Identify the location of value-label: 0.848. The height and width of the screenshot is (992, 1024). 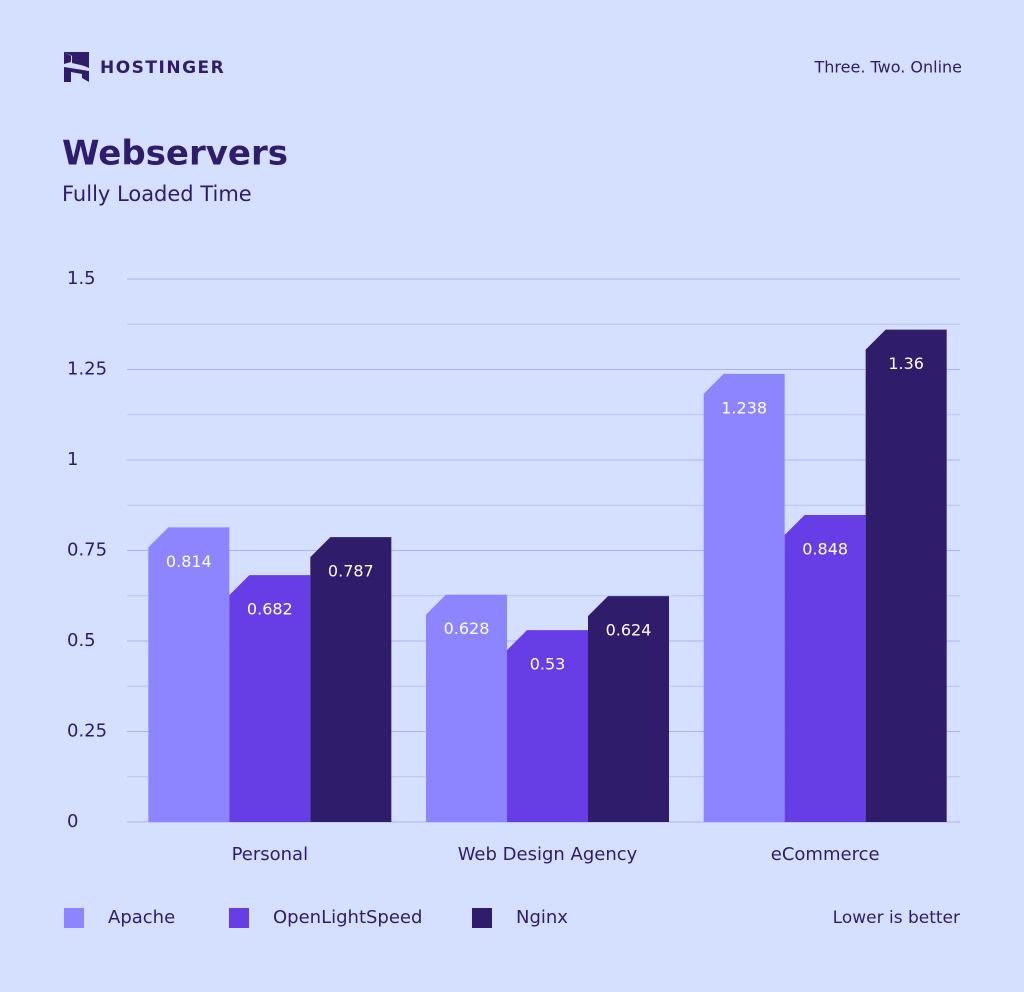
(825, 549).